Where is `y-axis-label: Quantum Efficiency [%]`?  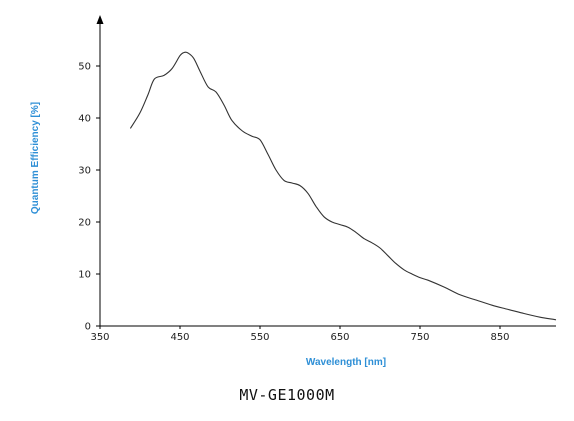
y-axis-label: Quantum Efficiency [%] is located at coordinates (35, 158).